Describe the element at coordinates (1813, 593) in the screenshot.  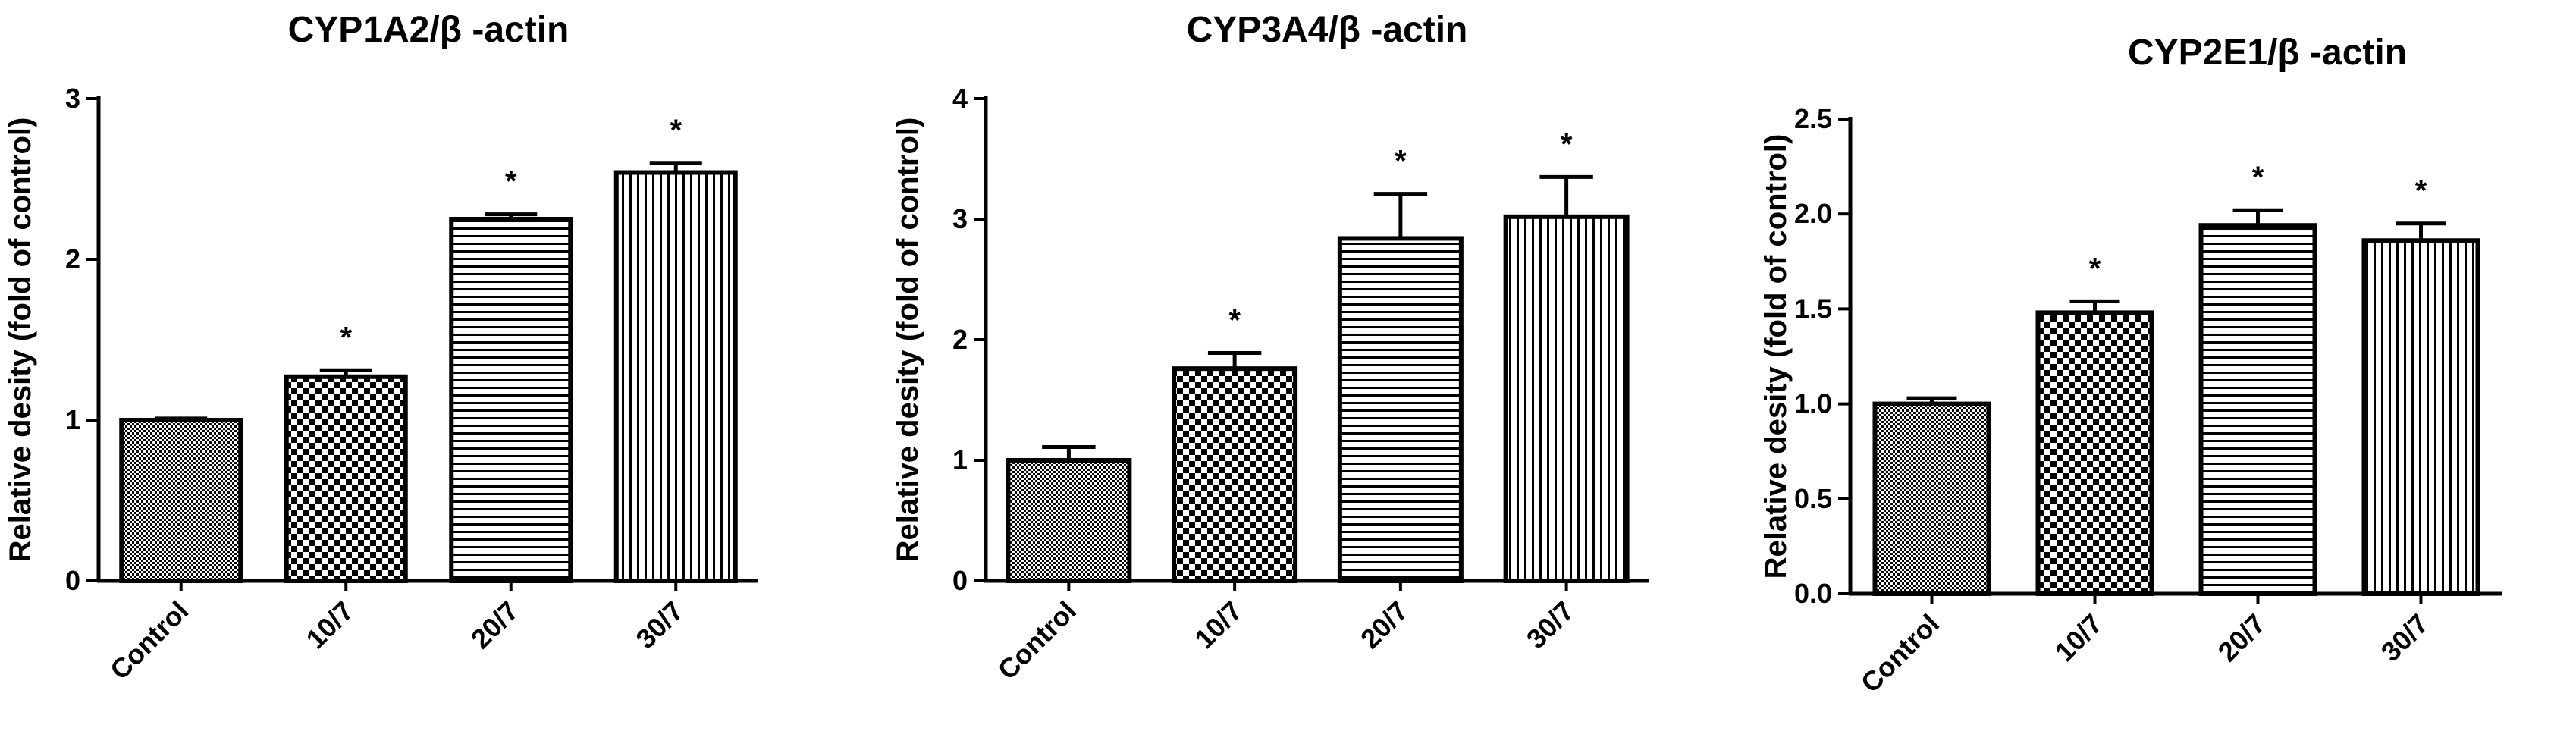
I see `y-tick-label: 0.0` at that location.